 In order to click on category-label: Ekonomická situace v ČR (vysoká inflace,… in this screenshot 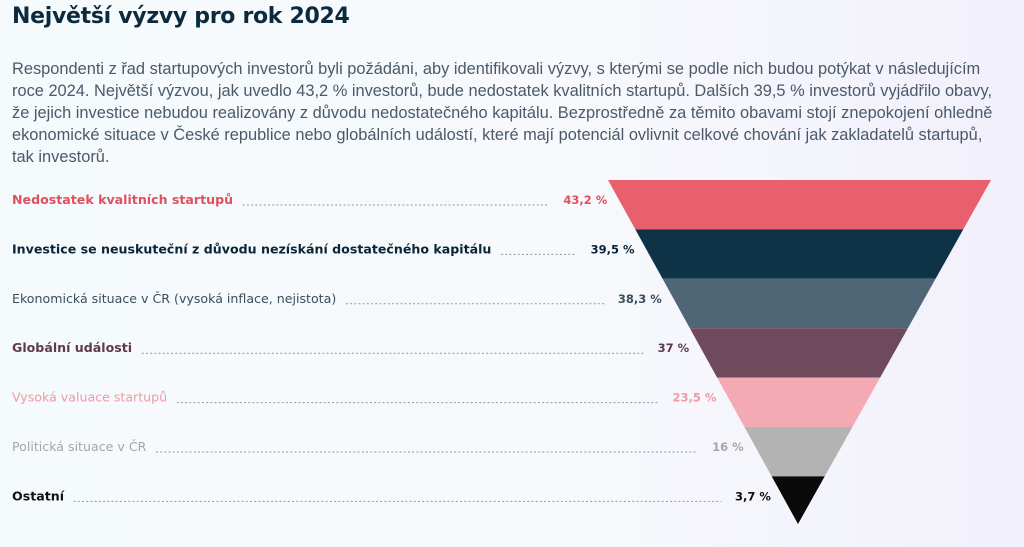, I will do `click(174, 298)`.